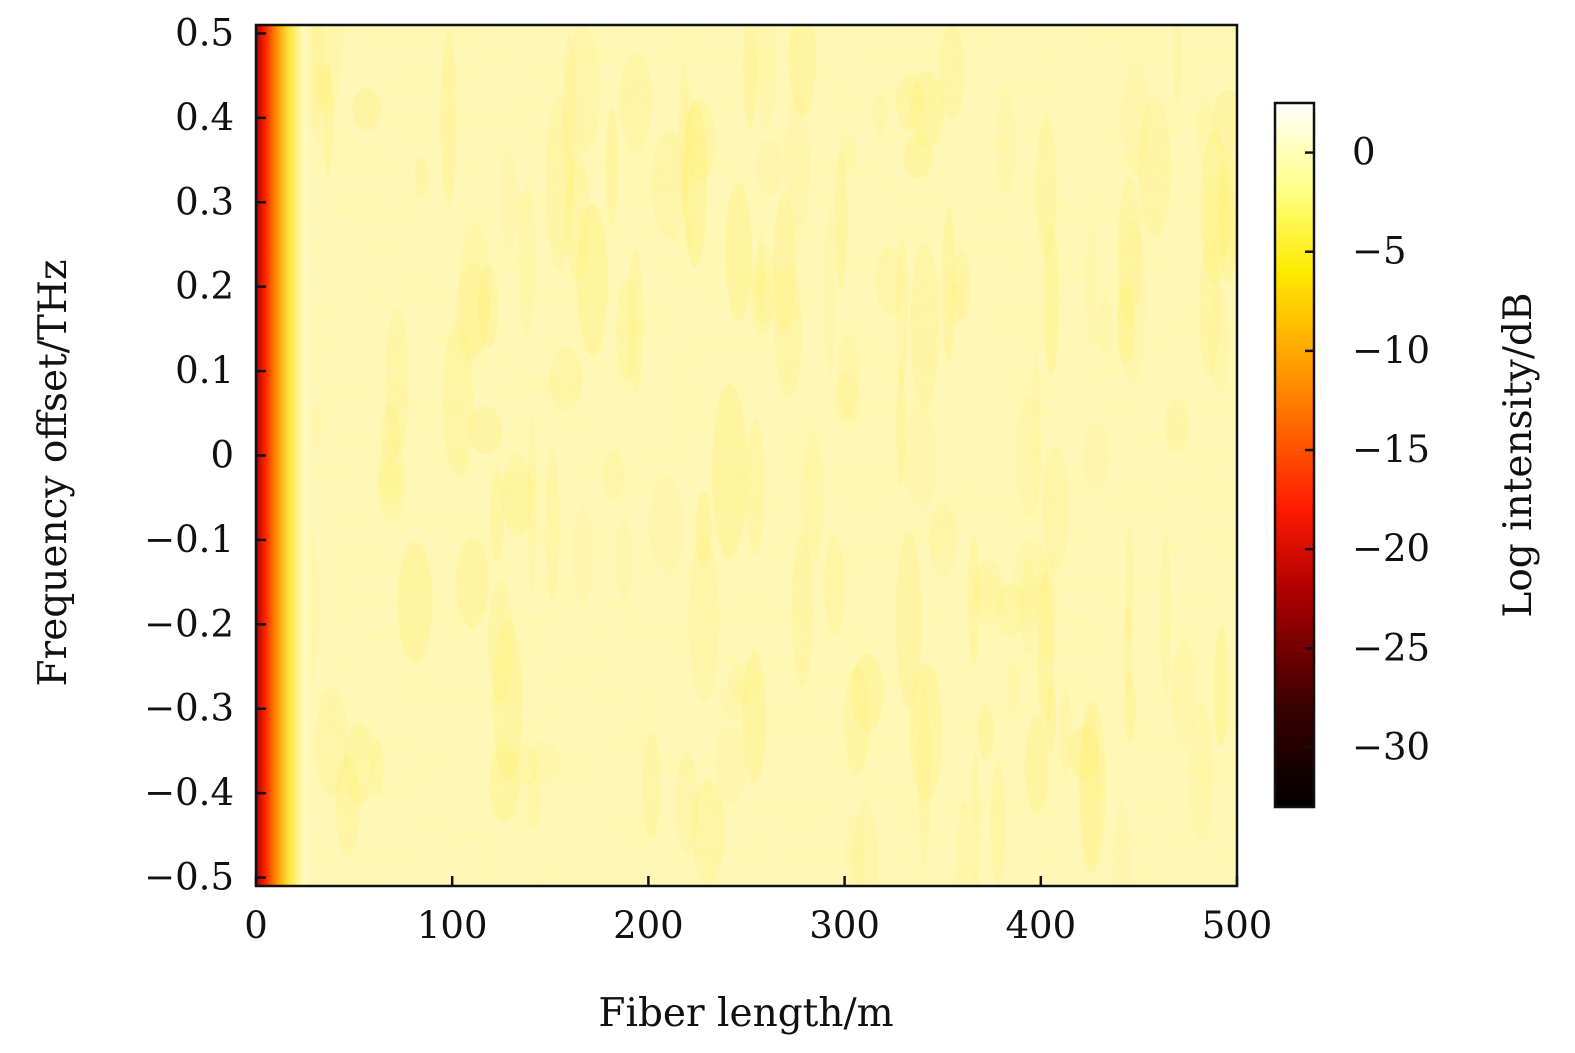  I want to click on y-tick-label: 0.4, so click(204, 117).